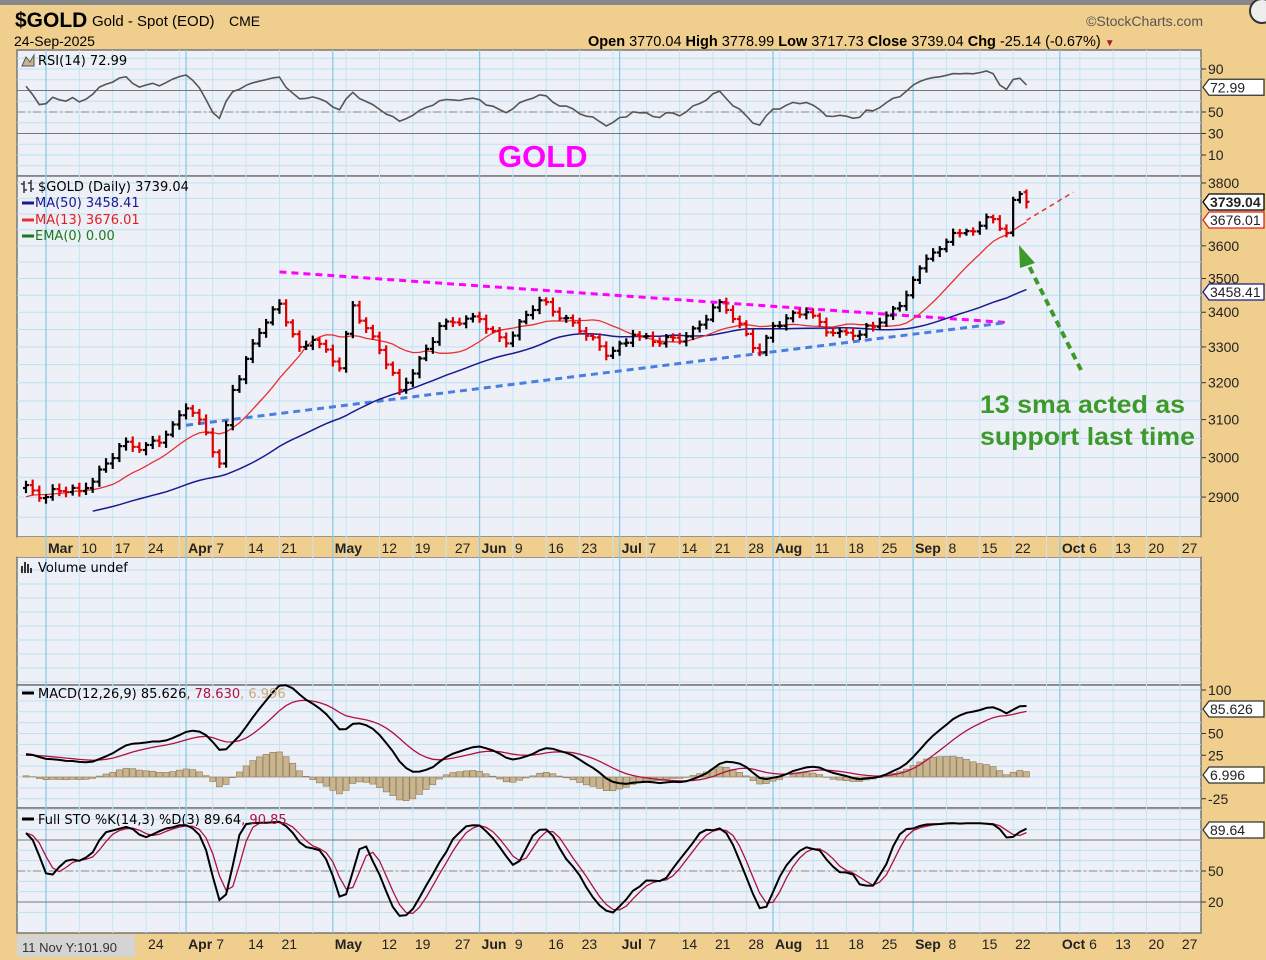  What do you see at coordinates (822, 548) in the screenshot?
I see `x-tick-top: 11` at bounding box center [822, 548].